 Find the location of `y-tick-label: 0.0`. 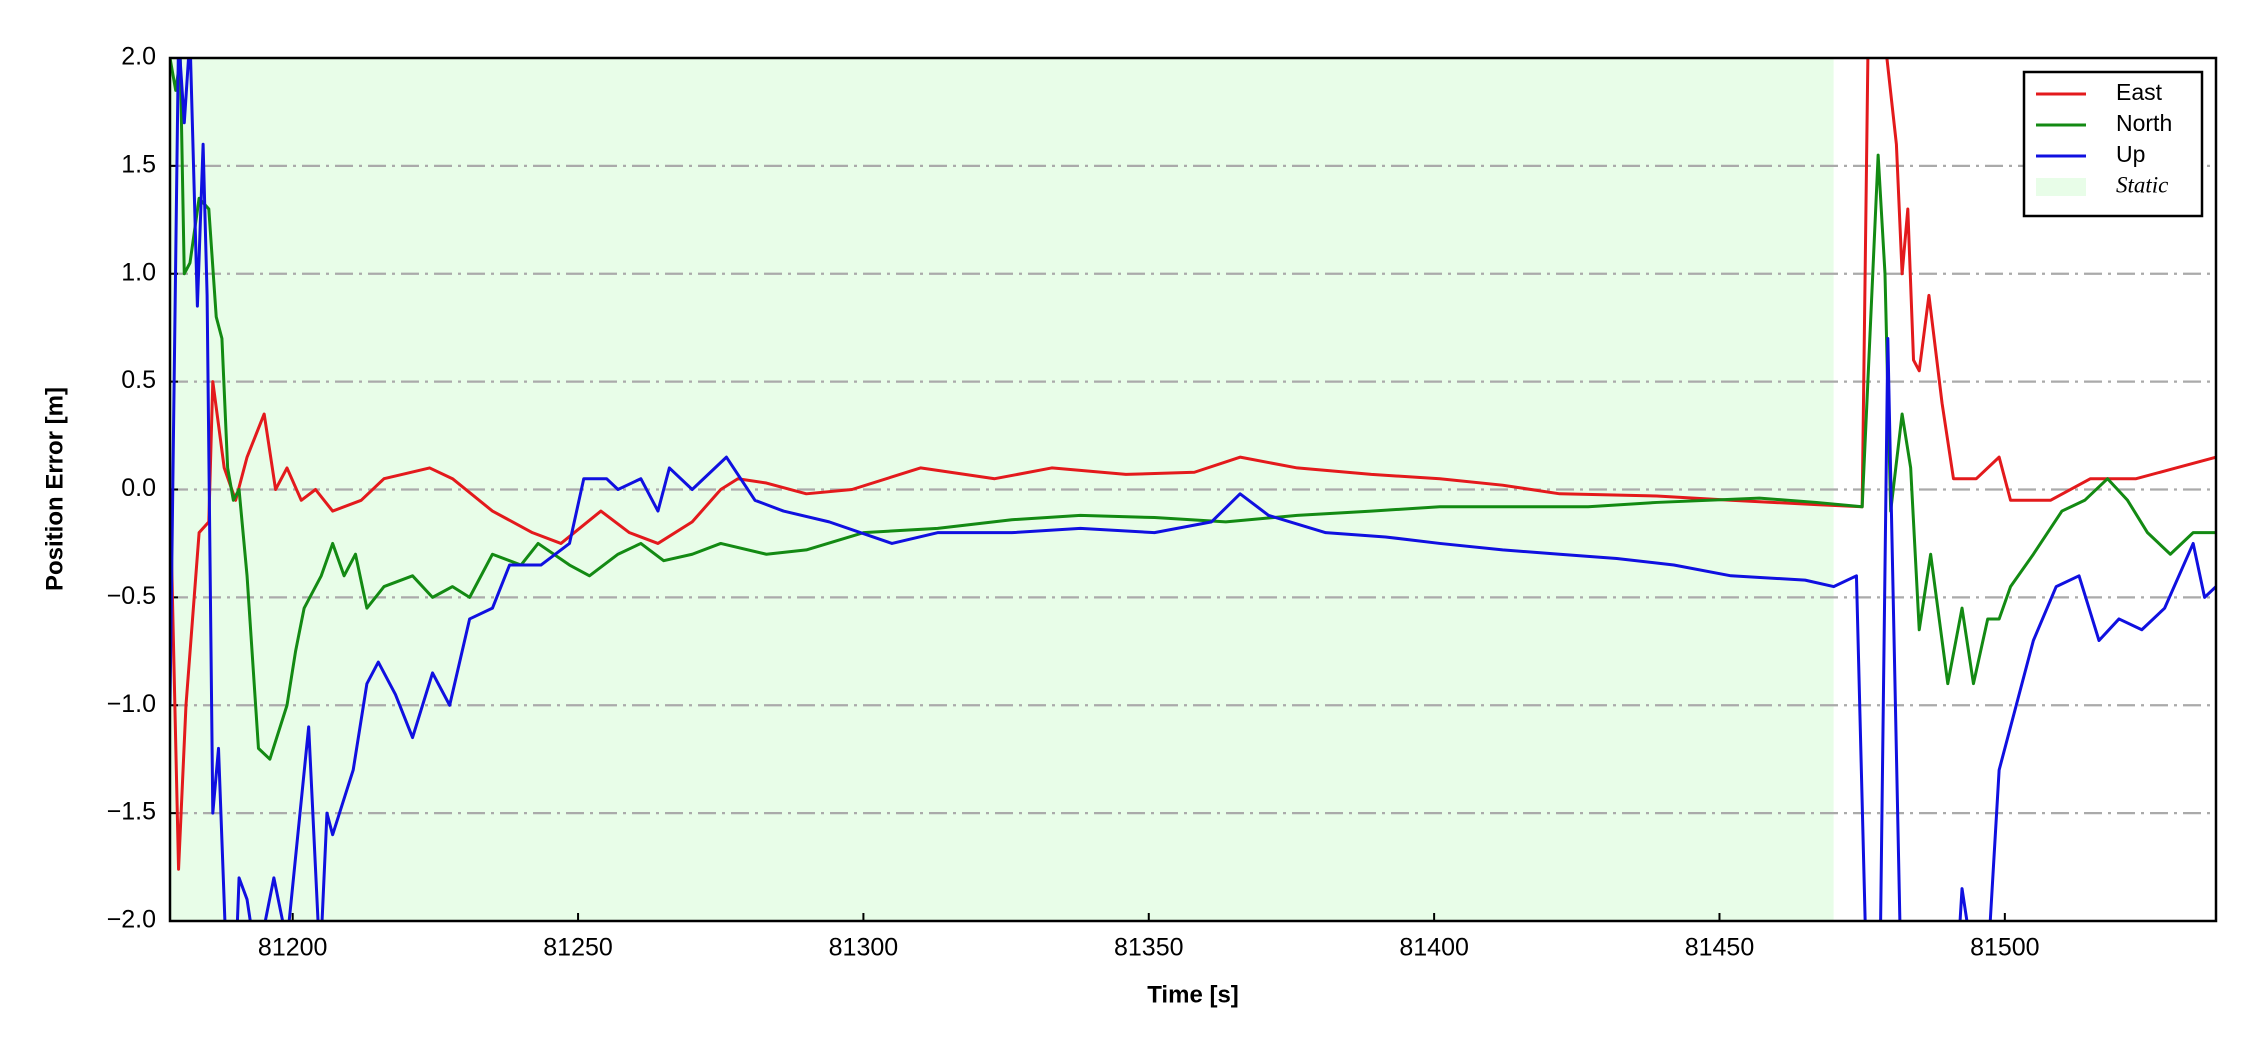

y-tick-label: 0.0 is located at coordinates (138, 488).